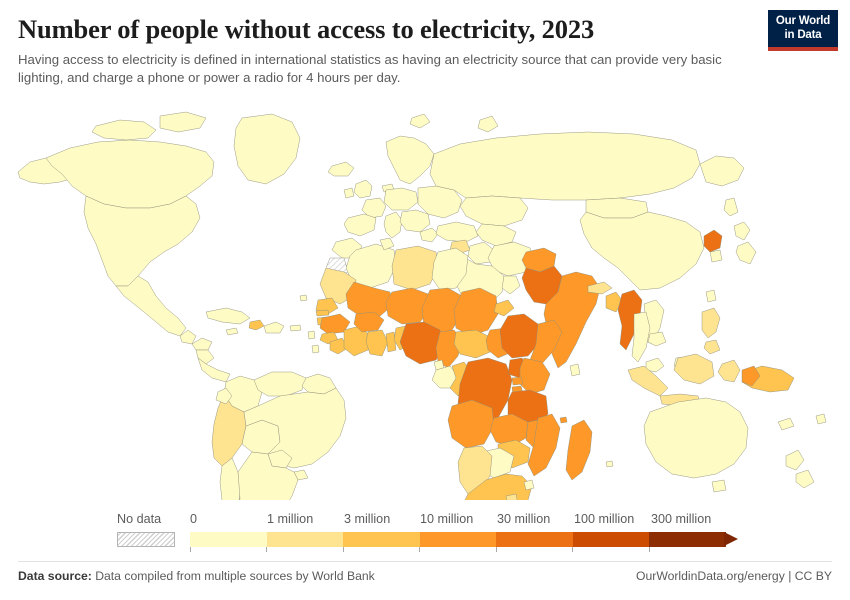 This screenshot has height=600, width=850. What do you see at coordinates (600, 288) in the screenshot?
I see `country-nepal` at bounding box center [600, 288].